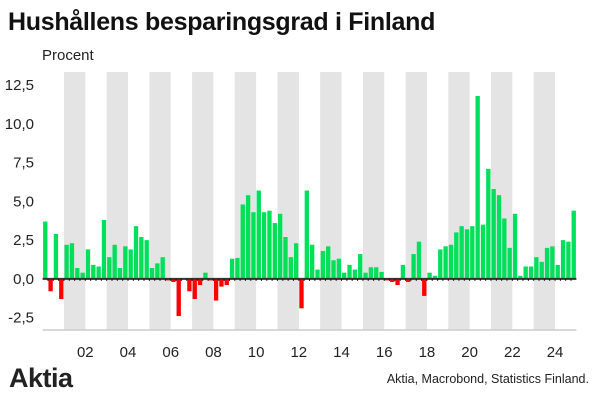 This screenshot has width=601, height=402. Describe the element at coordinates (256, 352) in the screenshot. I see `x-tick-label: 10` at that location.